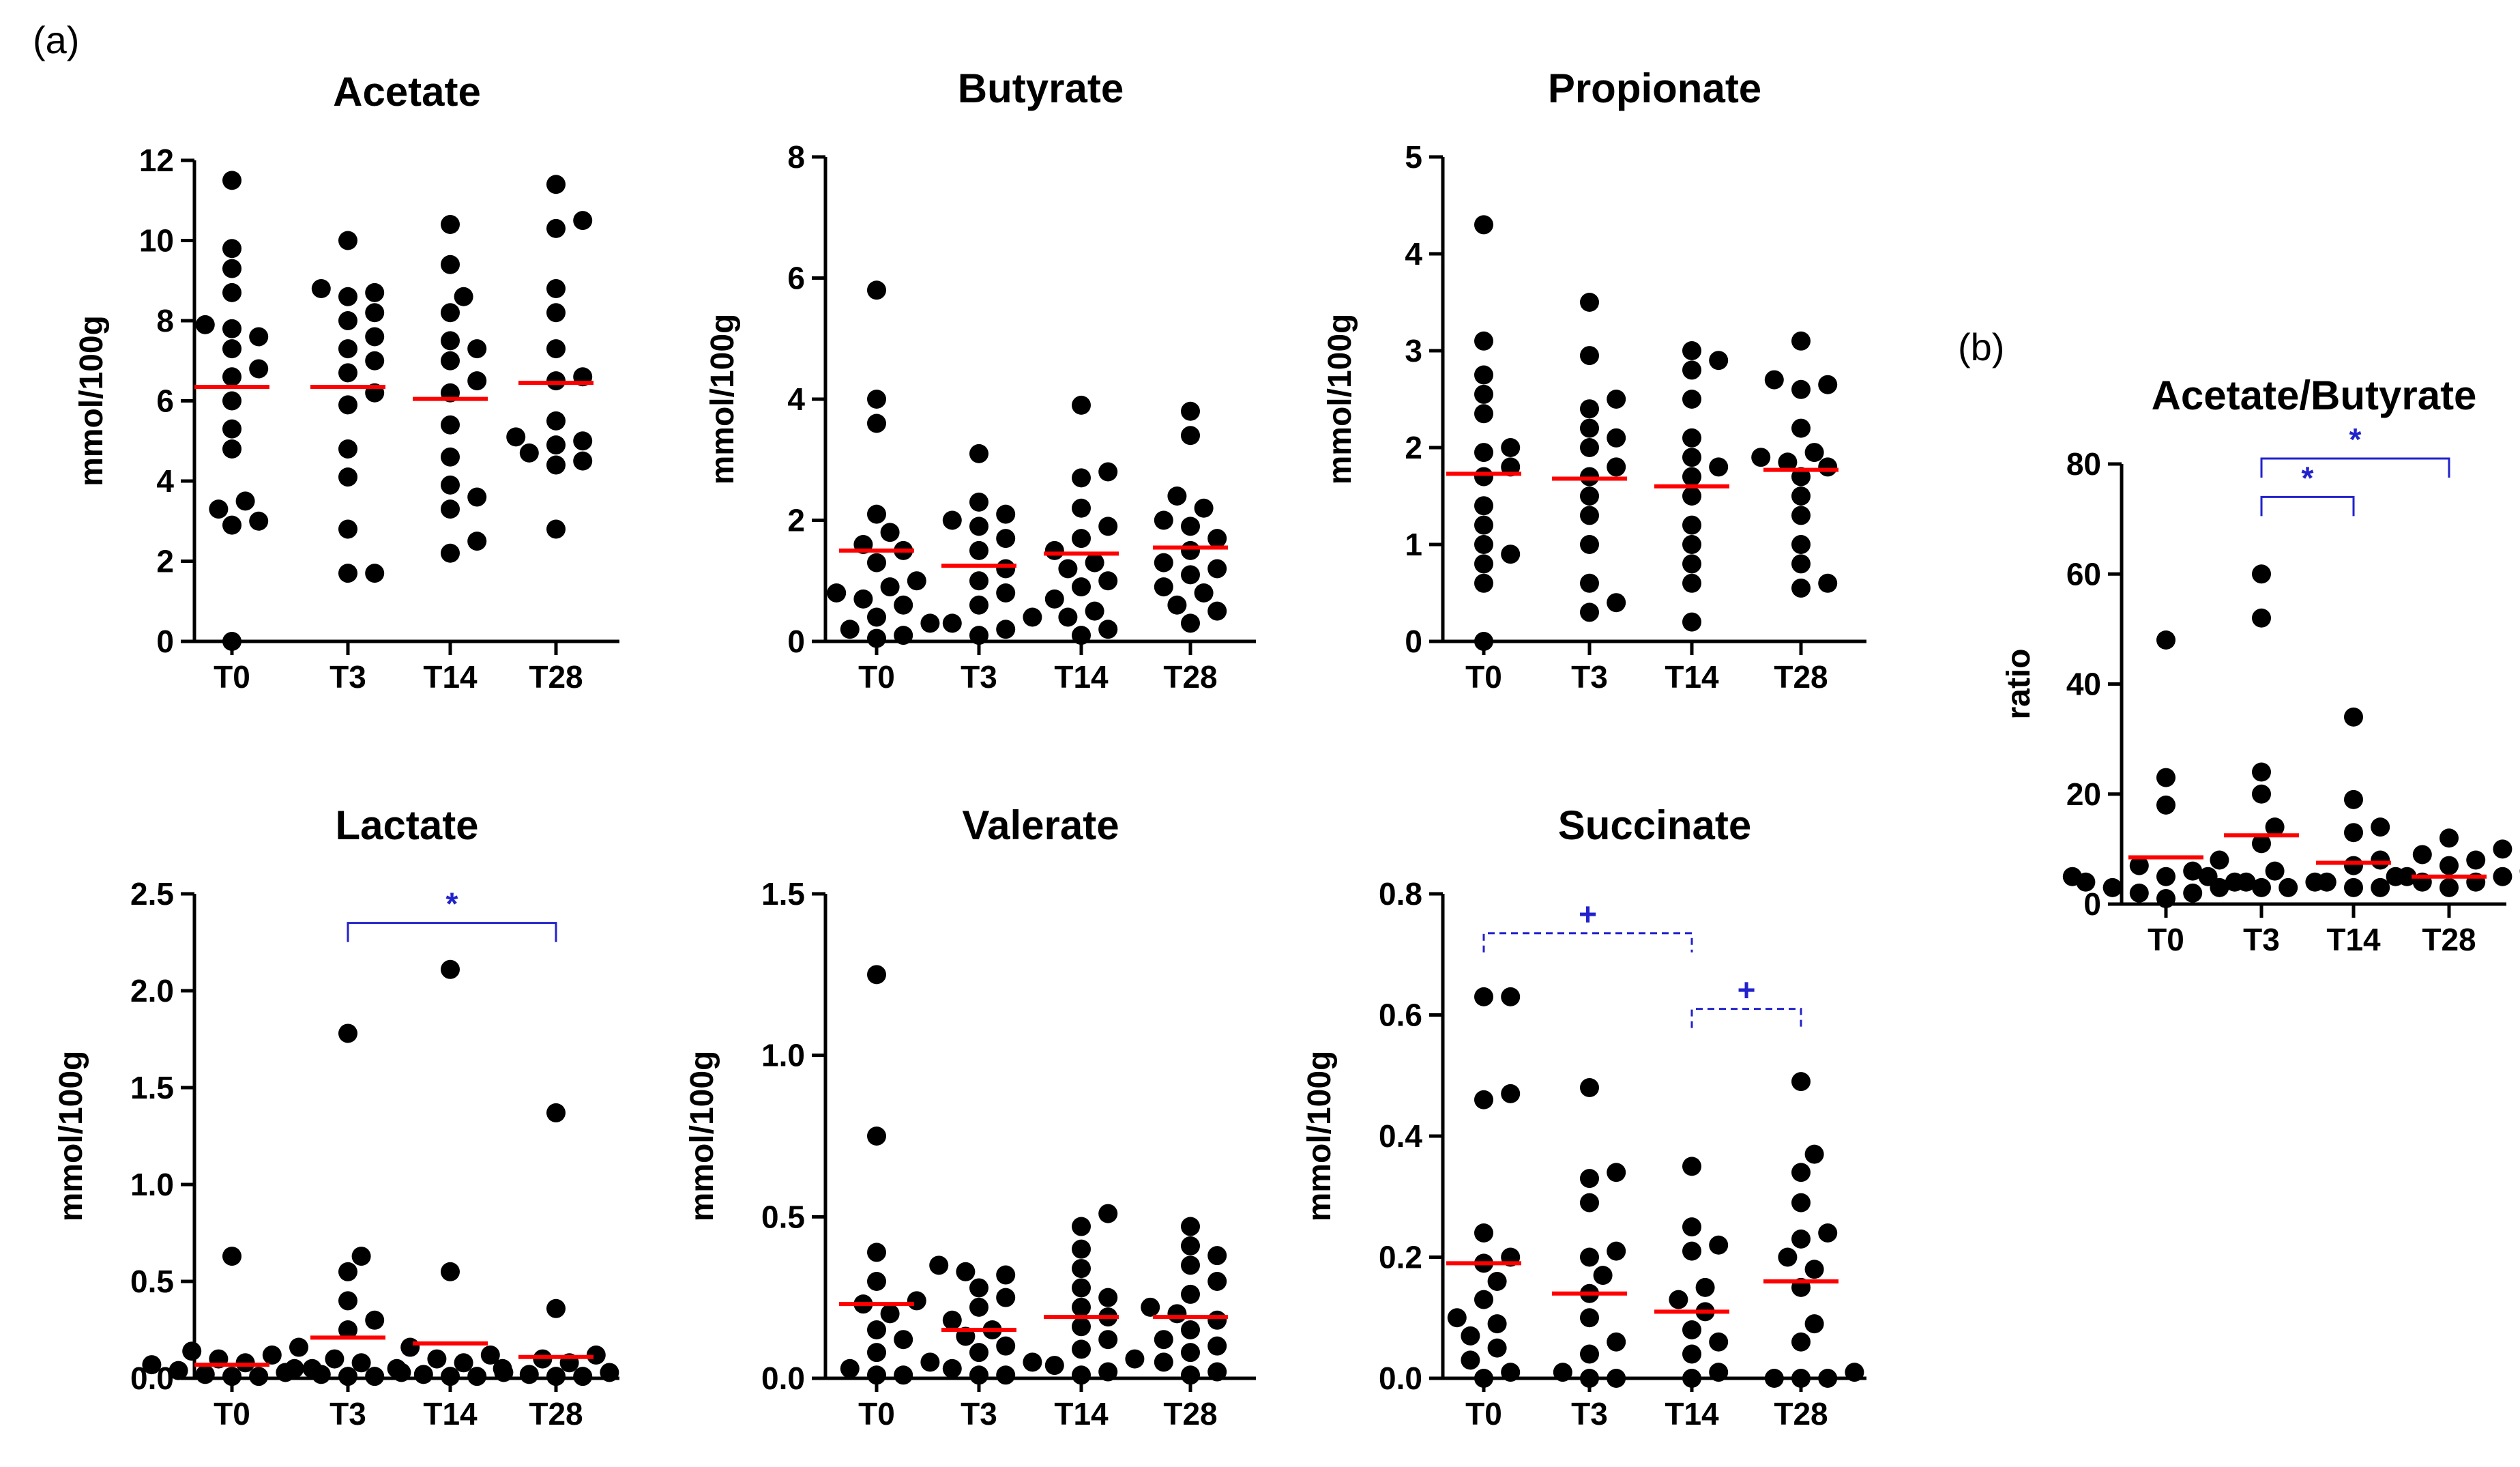 The image size is (2520, 1467). I want to click on y-tick-label: 5, so click(1413, 157).